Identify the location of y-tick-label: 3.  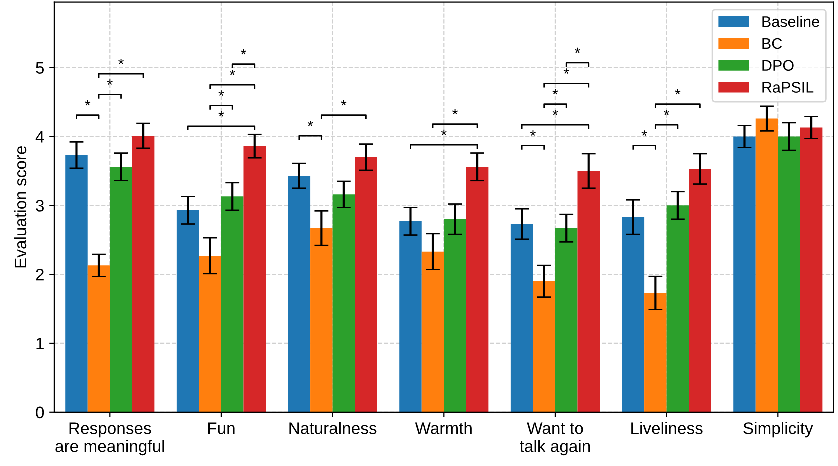
(40, 206).